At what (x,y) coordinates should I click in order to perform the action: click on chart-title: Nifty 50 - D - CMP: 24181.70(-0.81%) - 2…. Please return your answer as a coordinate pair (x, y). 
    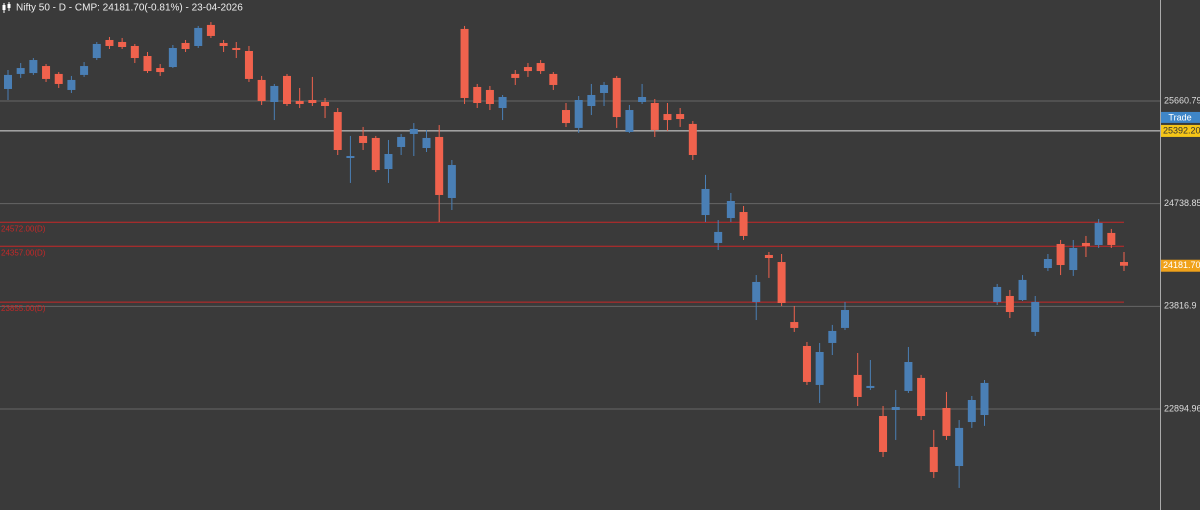
    Looking at the image, I should click on (129, 8).